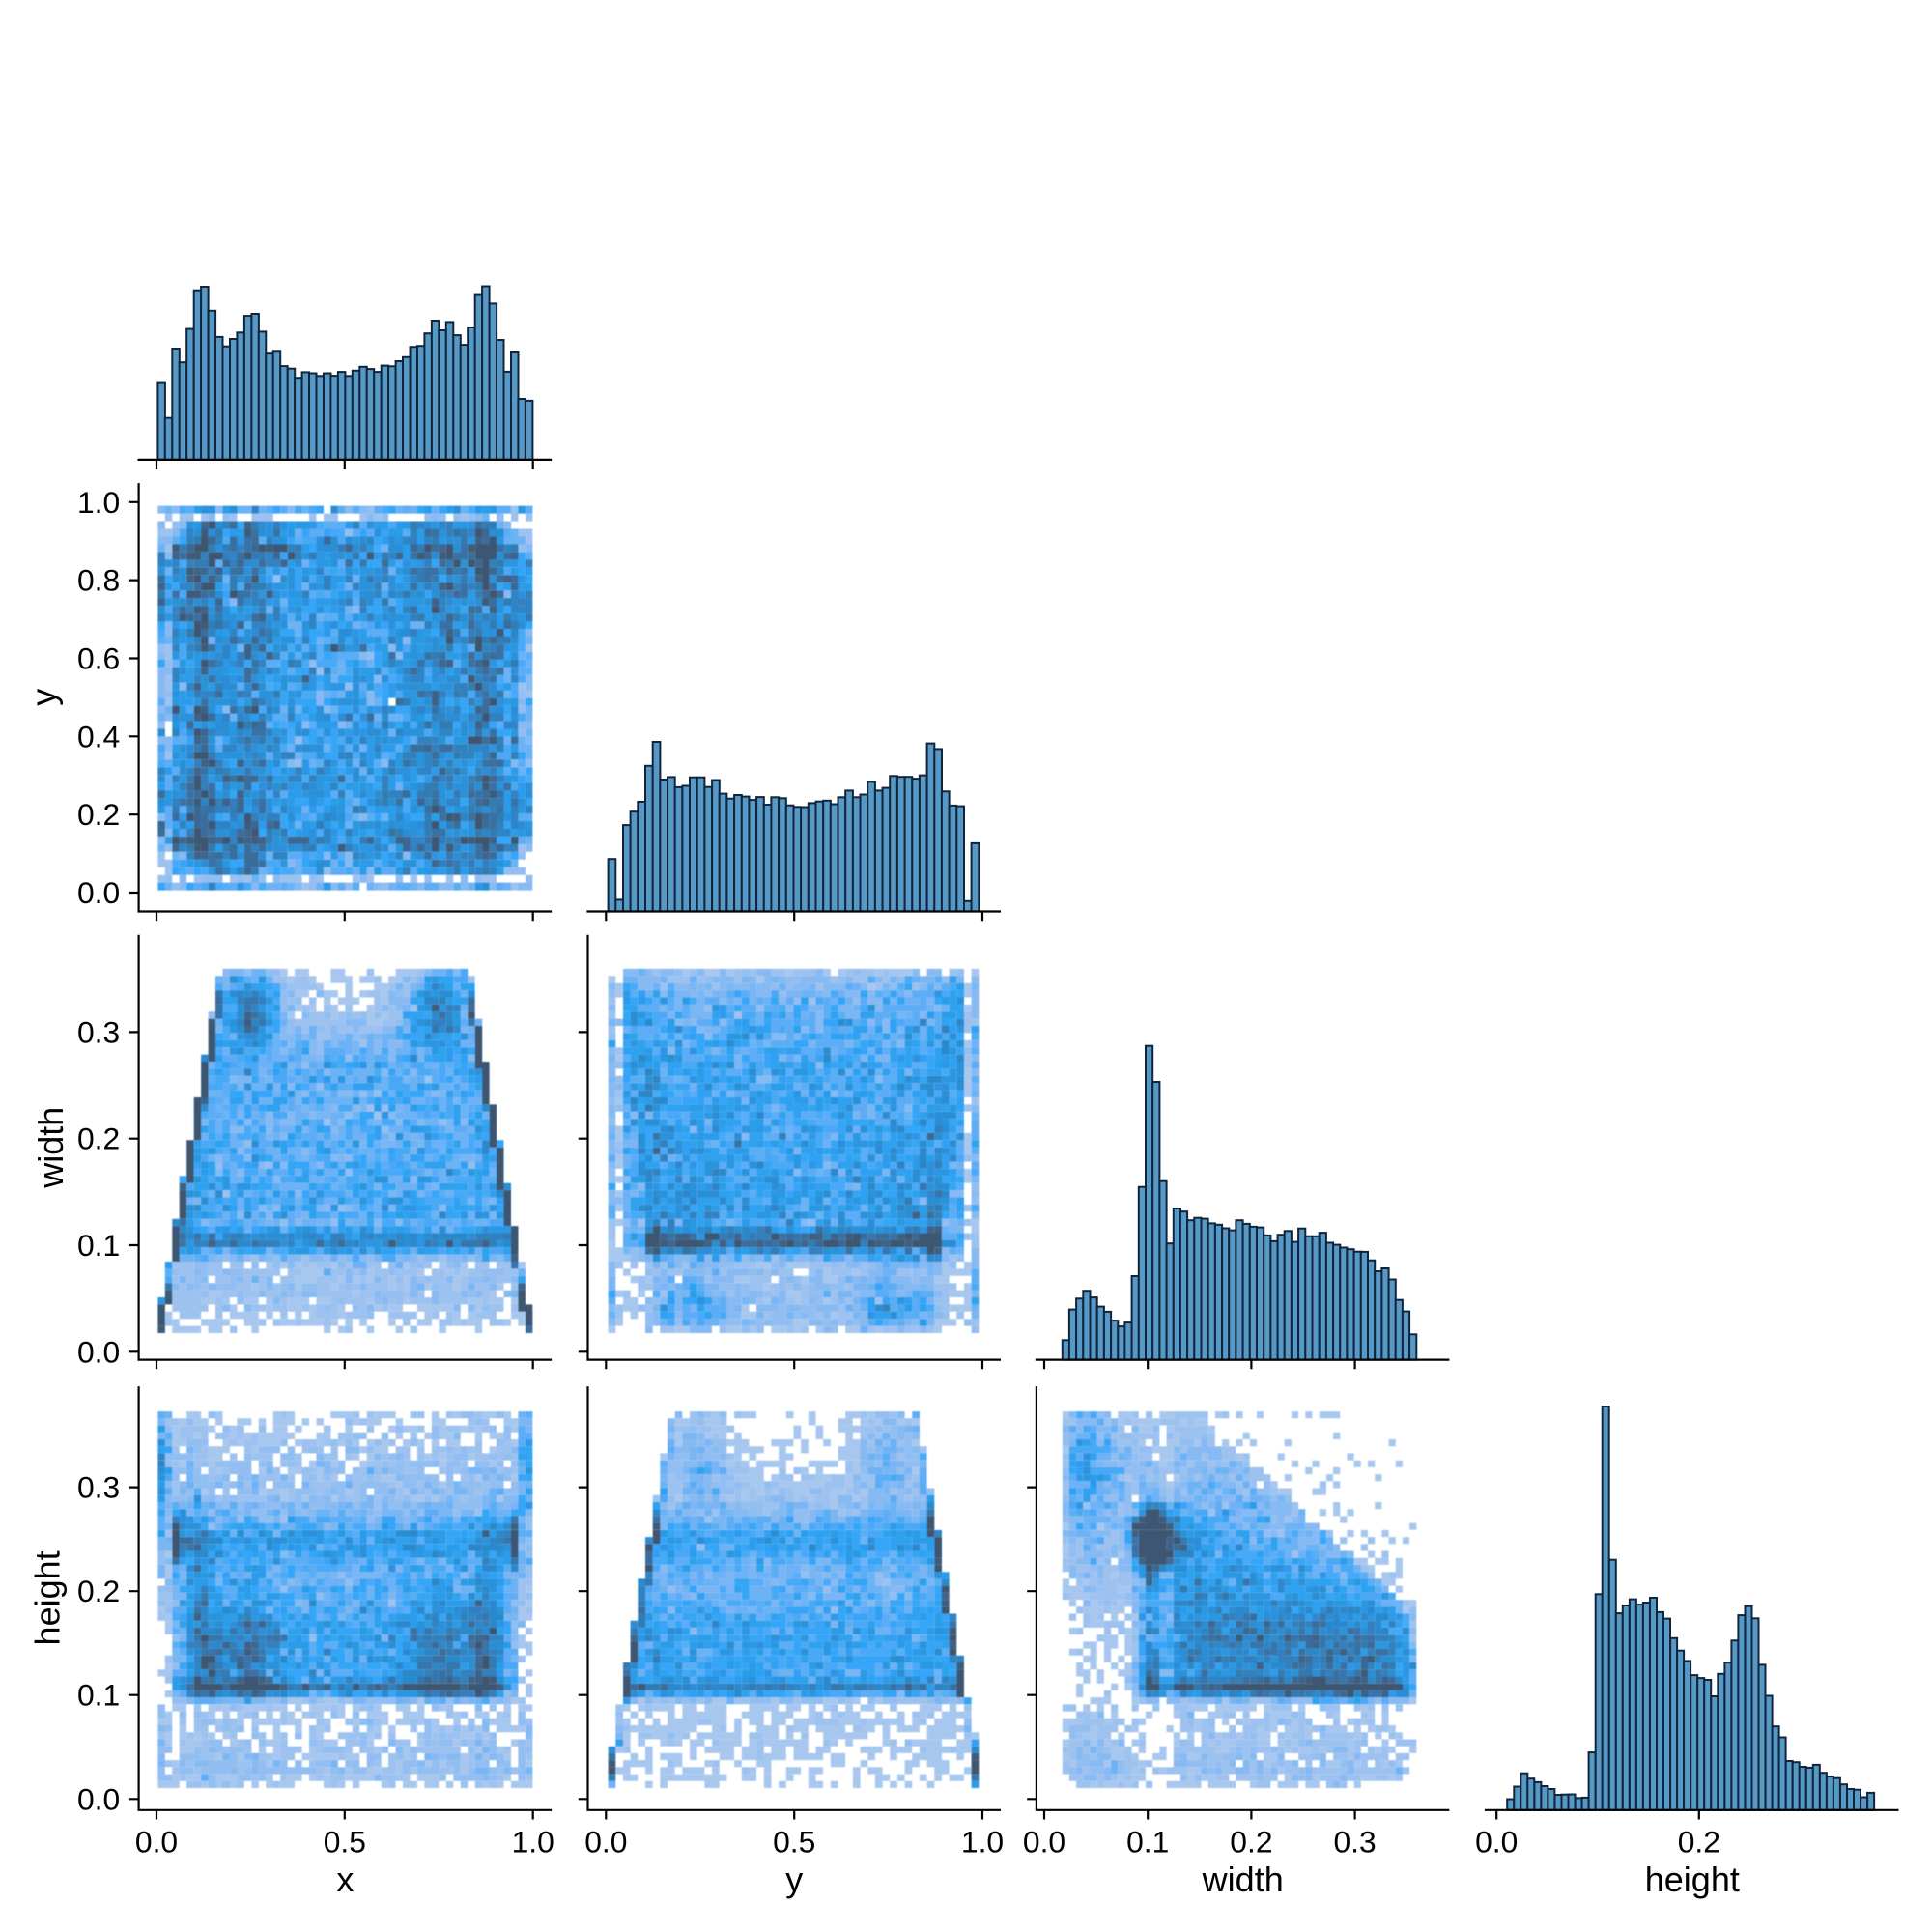 The width and height of the screenshot is (1932, 1932). Describe the element at coordinates (345, 1879) in the screenshot. I see `svg-text: x` at that location.